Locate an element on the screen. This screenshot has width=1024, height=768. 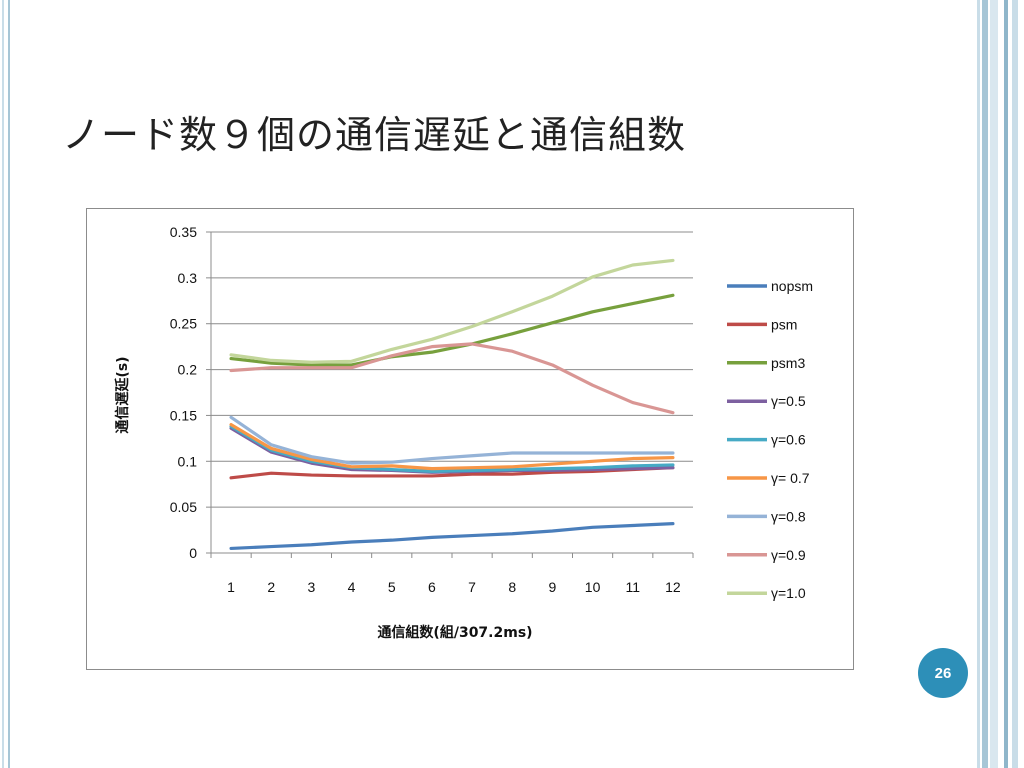
x-tick-label: 10 is located at coordinates (593, 587).